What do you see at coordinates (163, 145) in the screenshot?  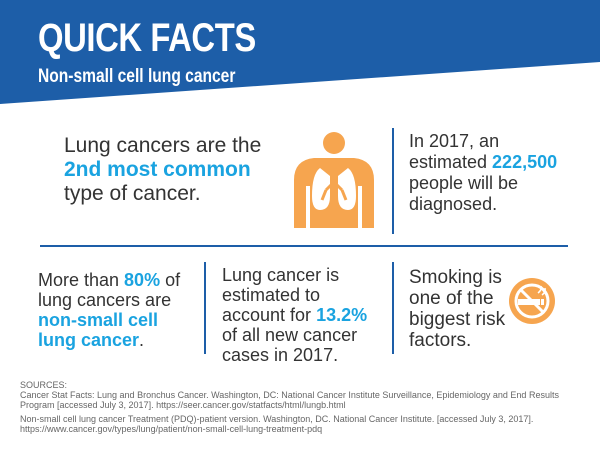 I see `fact-ranking-pre: Lung cancers are the` at bounding box center [163, 145].